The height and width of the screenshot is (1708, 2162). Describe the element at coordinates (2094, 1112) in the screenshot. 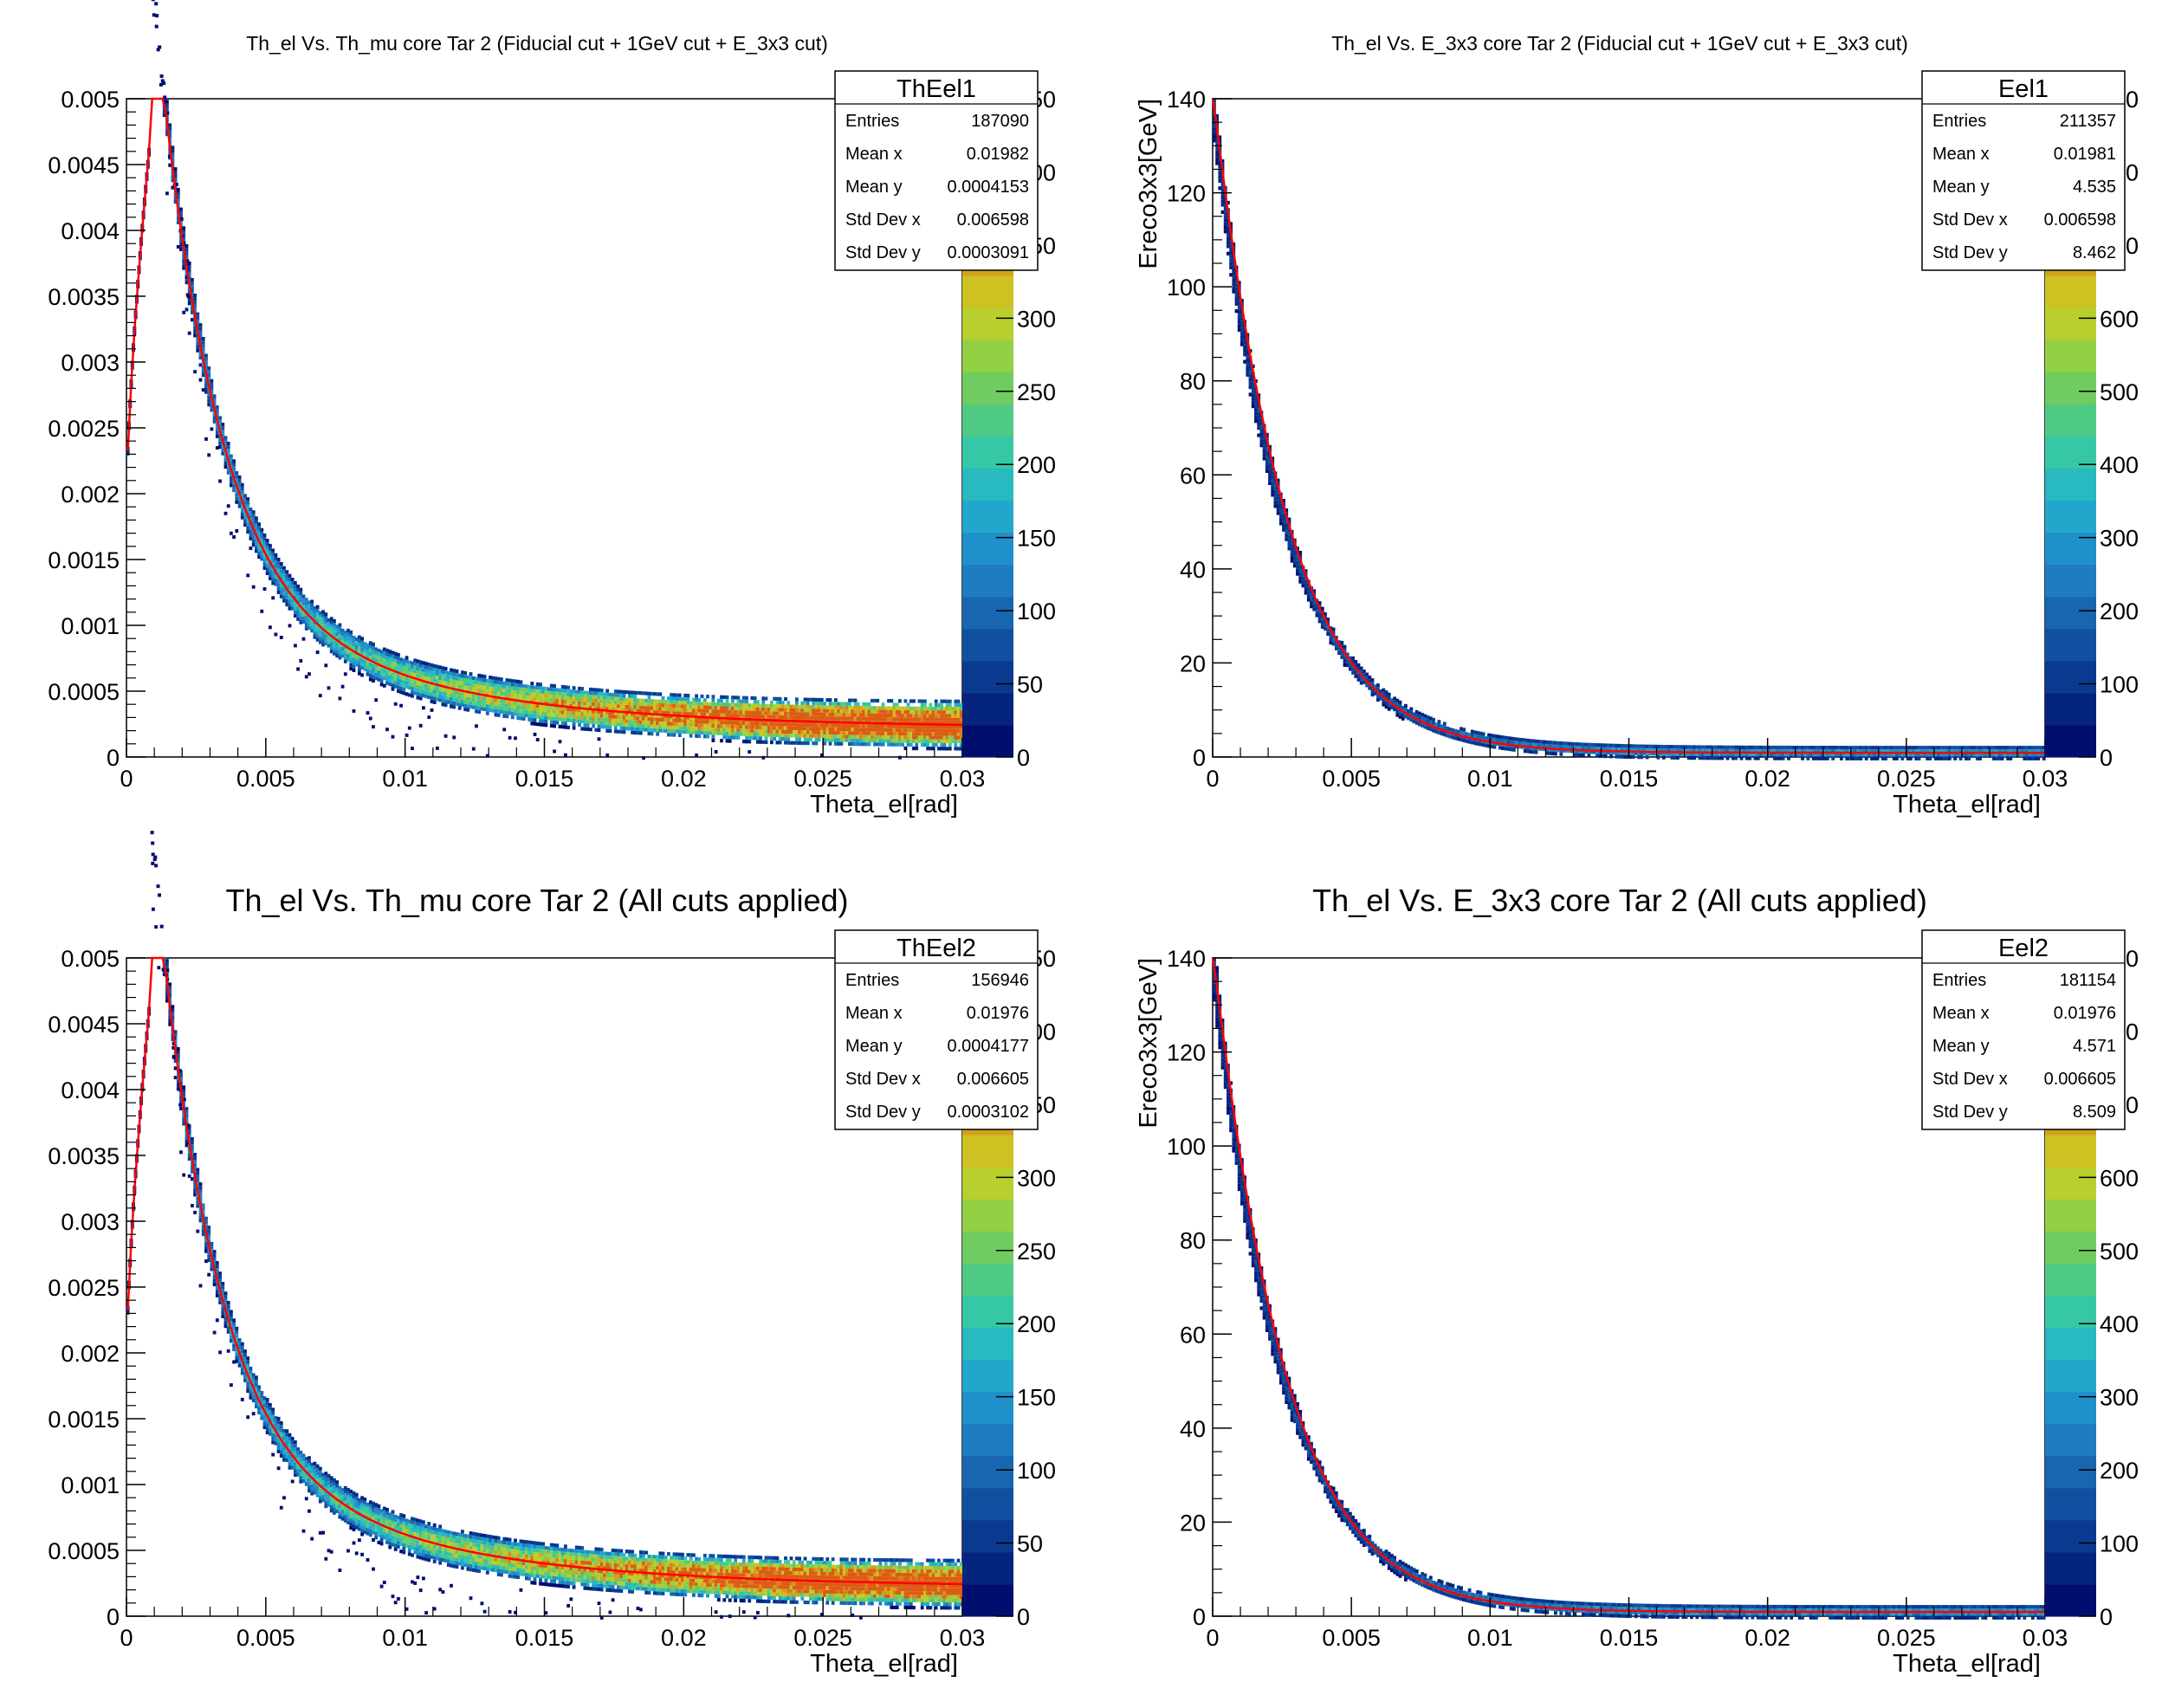

I see `stats-value: 8.509` at that location.